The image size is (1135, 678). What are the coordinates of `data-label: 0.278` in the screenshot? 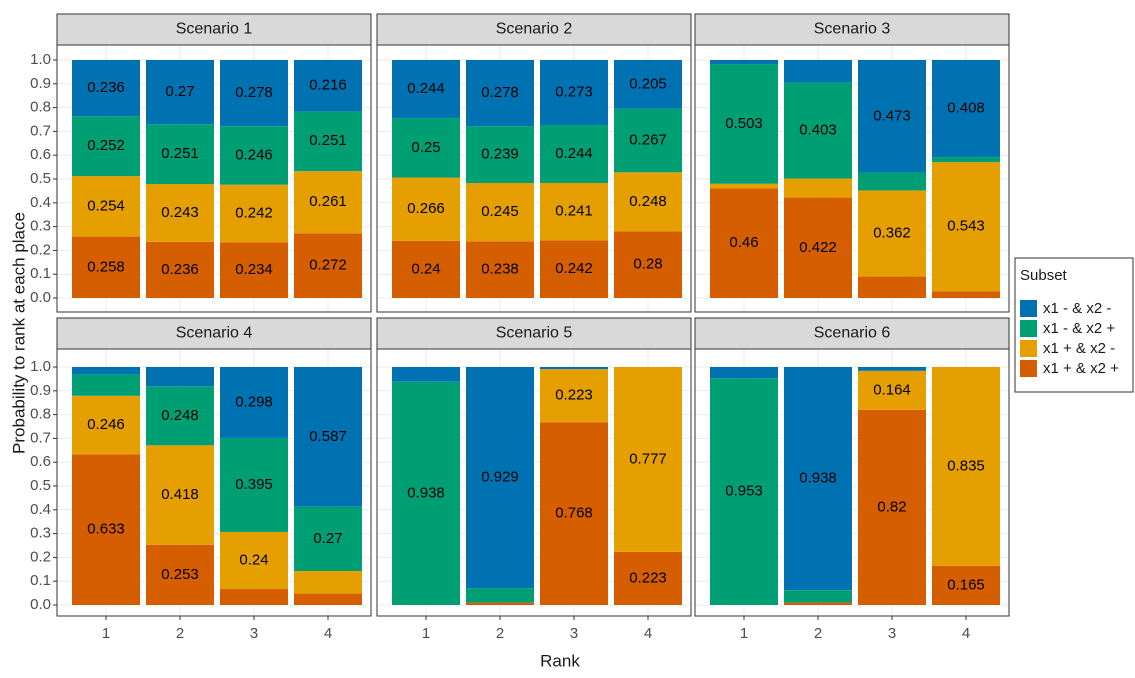 It's located at (500, 92).